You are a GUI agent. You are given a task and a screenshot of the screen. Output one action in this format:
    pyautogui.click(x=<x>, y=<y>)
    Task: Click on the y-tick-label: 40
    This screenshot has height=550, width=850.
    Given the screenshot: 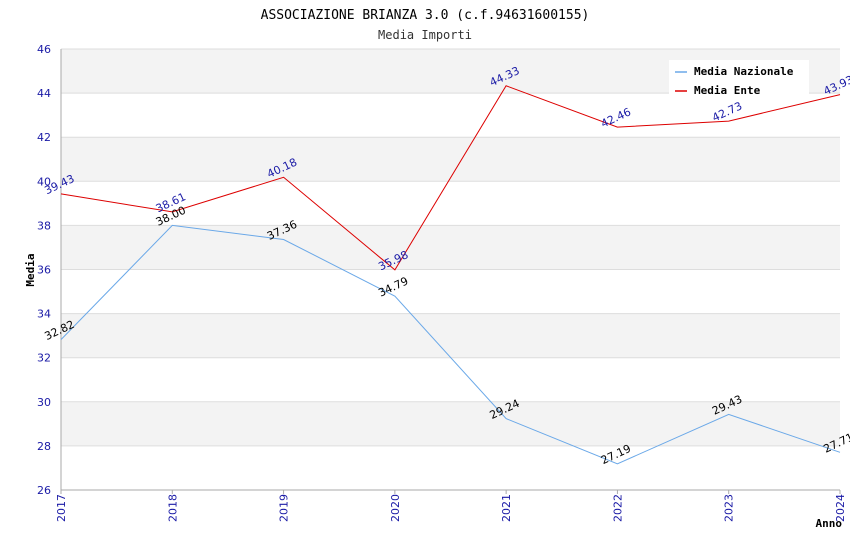 What is the action you would take?
    pyautogui.click(x=44, y=181)
    